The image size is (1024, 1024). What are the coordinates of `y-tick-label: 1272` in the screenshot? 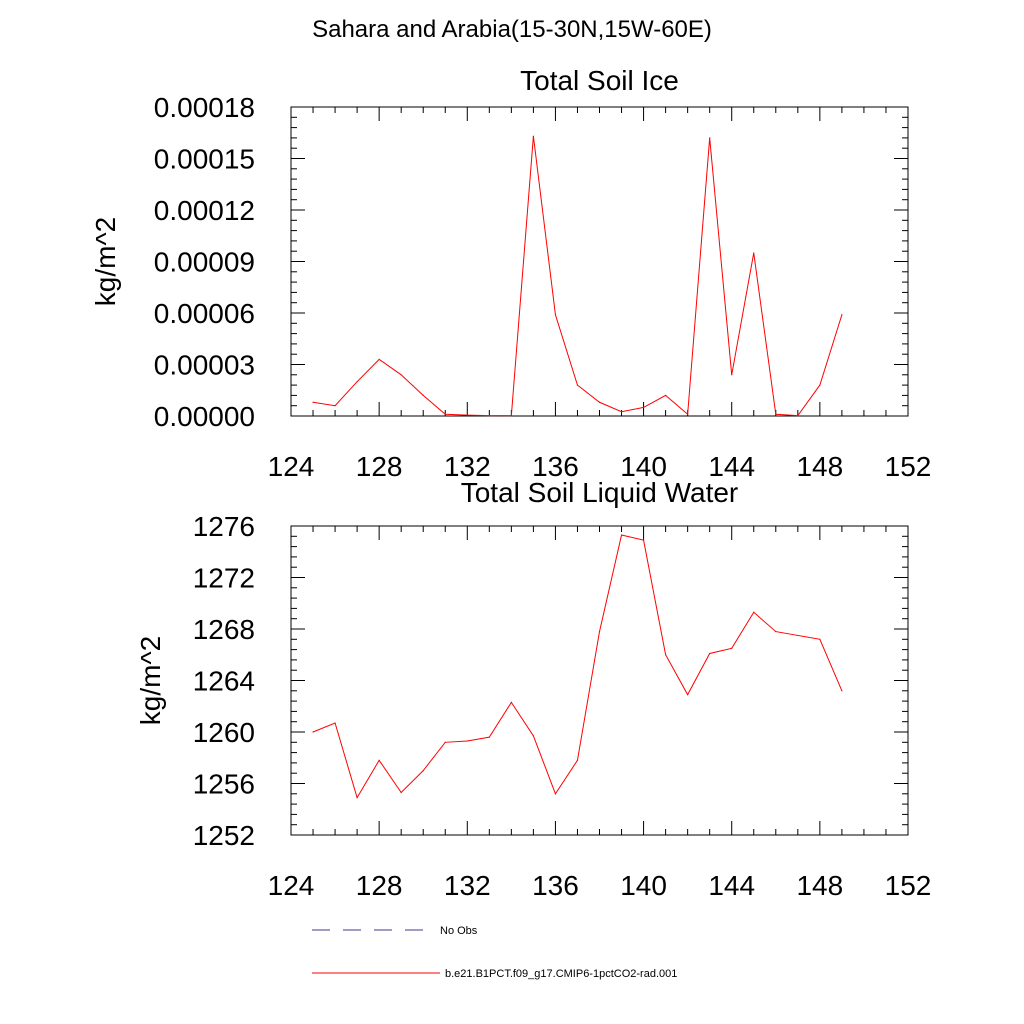 It's located at (224, 578).